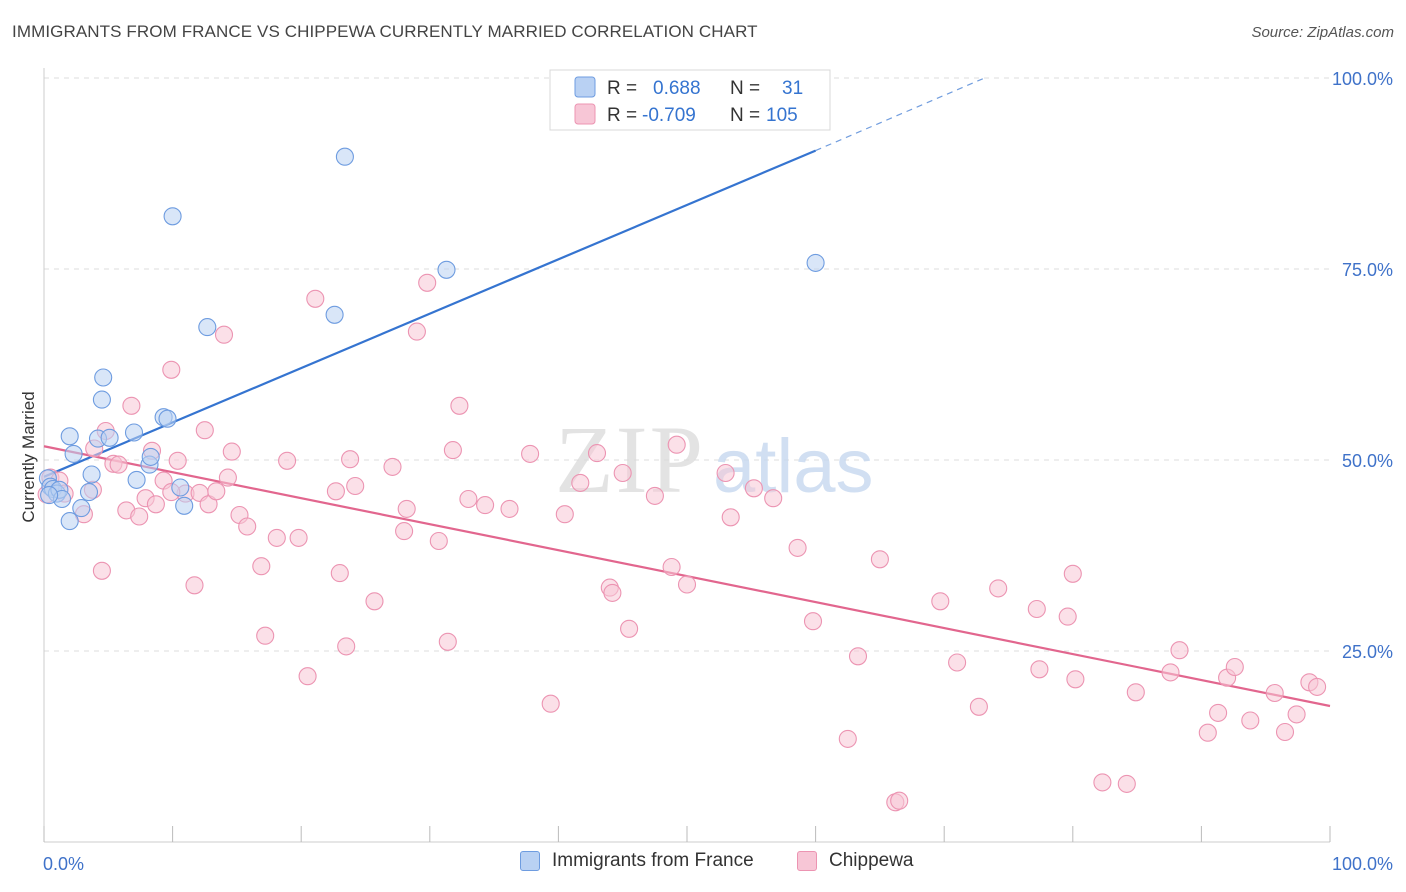  I want to click on watermark-zip: ZIP, so click(630, 459).